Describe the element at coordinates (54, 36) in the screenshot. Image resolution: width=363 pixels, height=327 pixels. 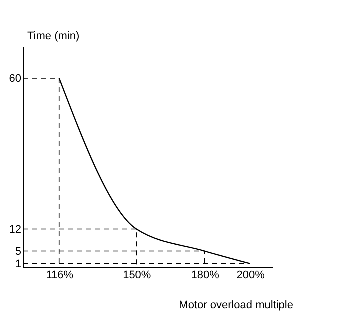
I see `y-axis-title: Time (min)` at that location.